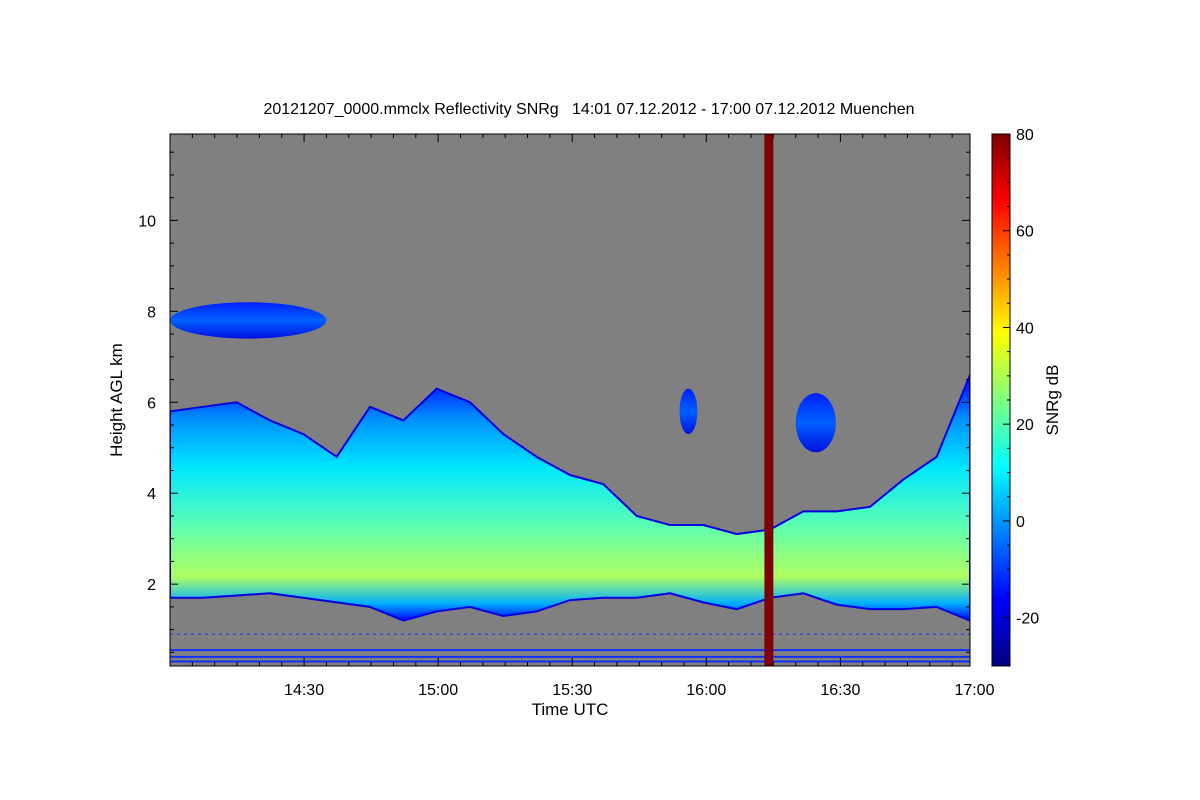  Describe the element at coordinates (1025, 328) in the screenshot. I see `colorbar-tick-label: 40` at that location.